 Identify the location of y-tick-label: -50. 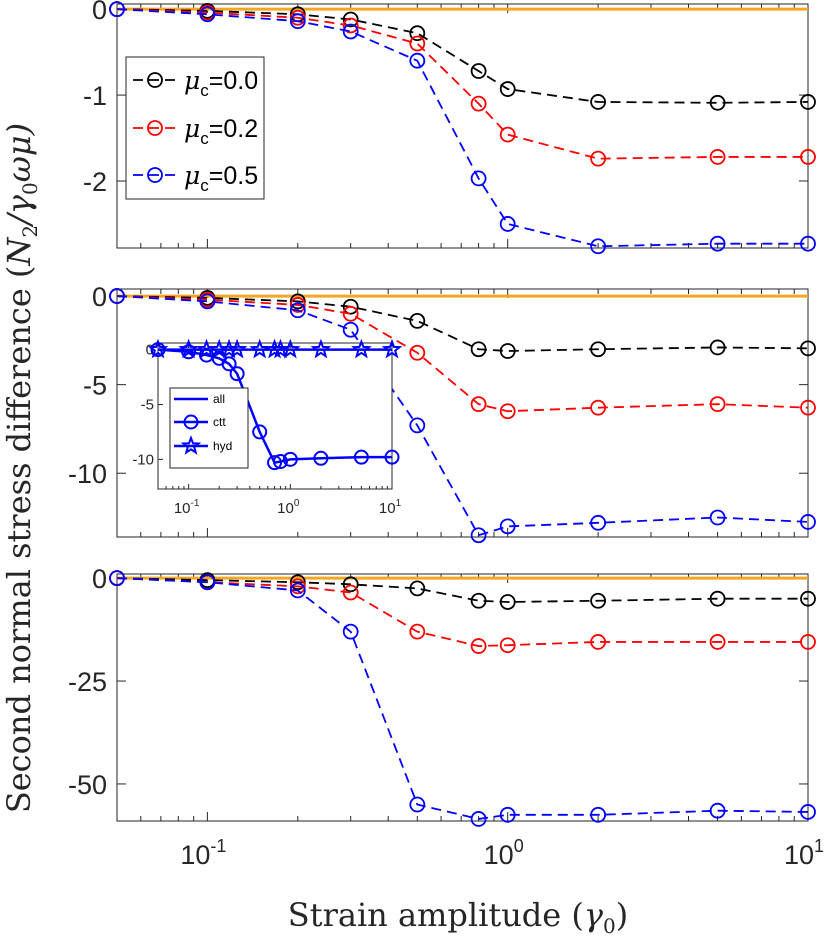
(87, 785).